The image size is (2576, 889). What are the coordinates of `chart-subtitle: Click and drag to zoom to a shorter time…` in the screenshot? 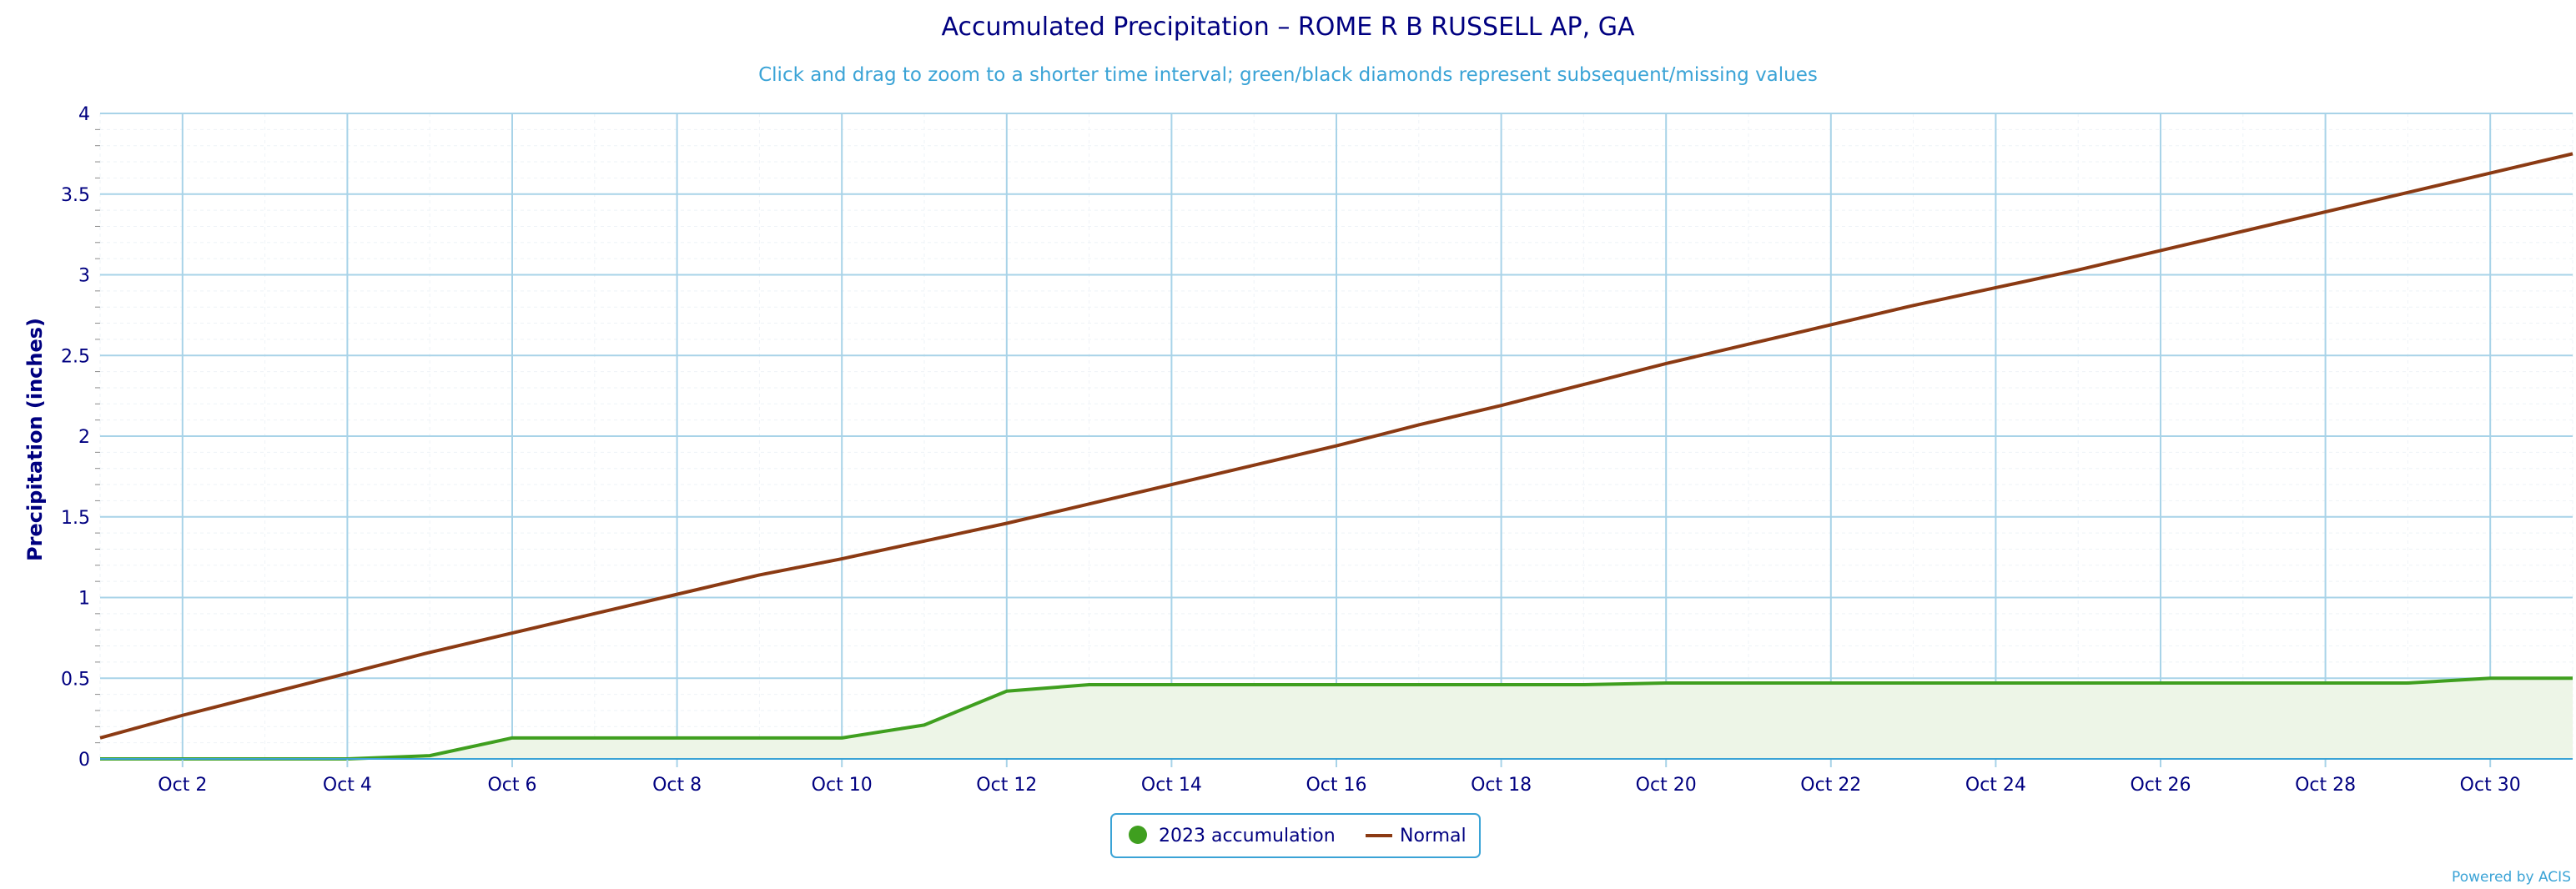 It's located at (1288, 75).